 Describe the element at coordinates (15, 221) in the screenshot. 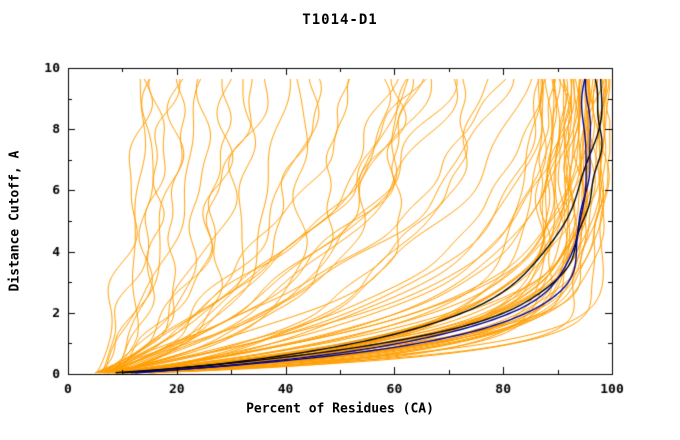

I see `y-axis-label: Distance Cutoff, A` at that location.